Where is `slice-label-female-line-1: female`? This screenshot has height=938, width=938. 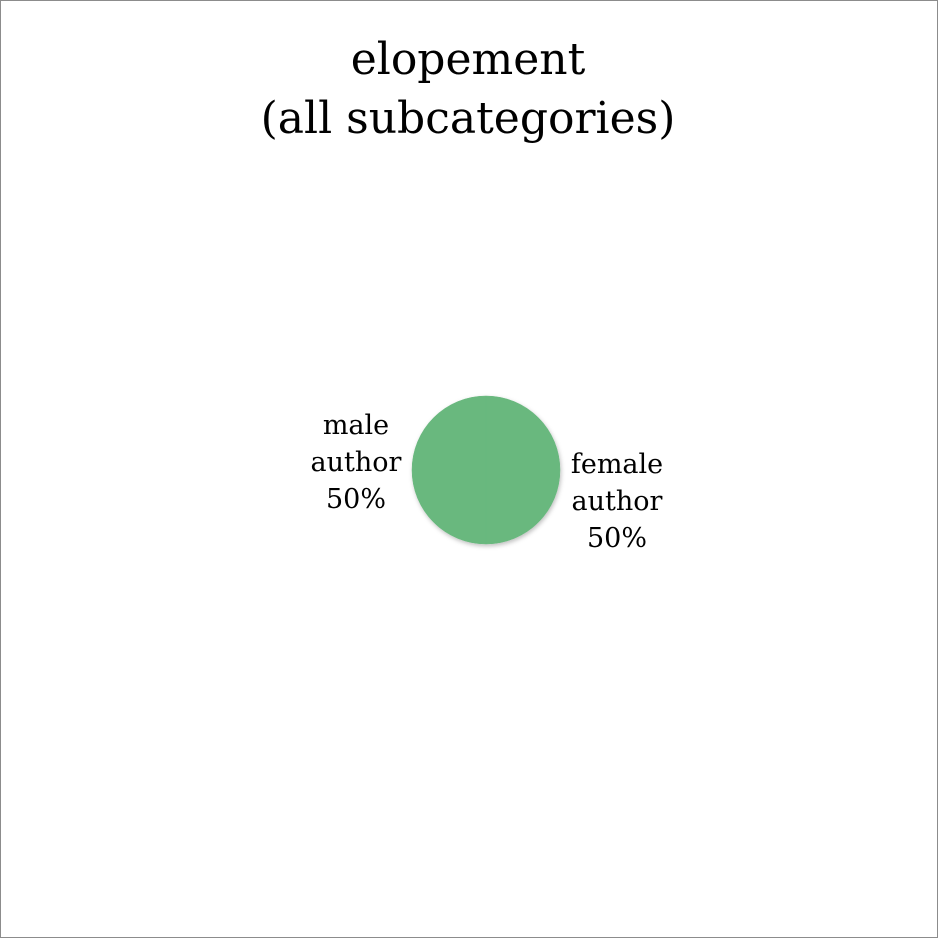 slice-label-female-line-1: female is located at coordinates (617, 464).